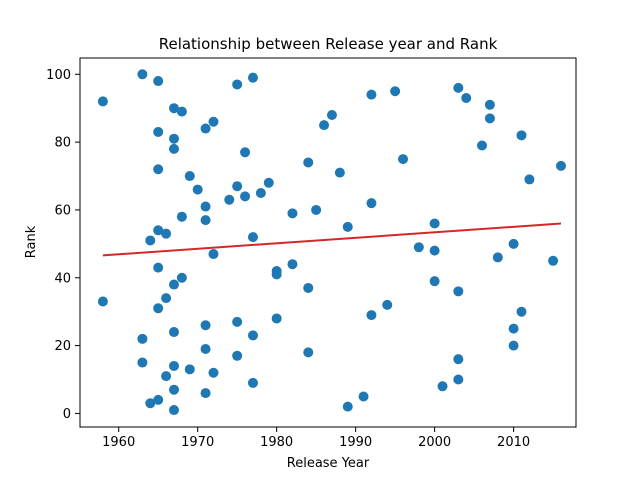  What do you see at coordinates (513, 442) in the screenshot?
I see `x-tick-label-2010: 2010` at bounding box center [513, 442].